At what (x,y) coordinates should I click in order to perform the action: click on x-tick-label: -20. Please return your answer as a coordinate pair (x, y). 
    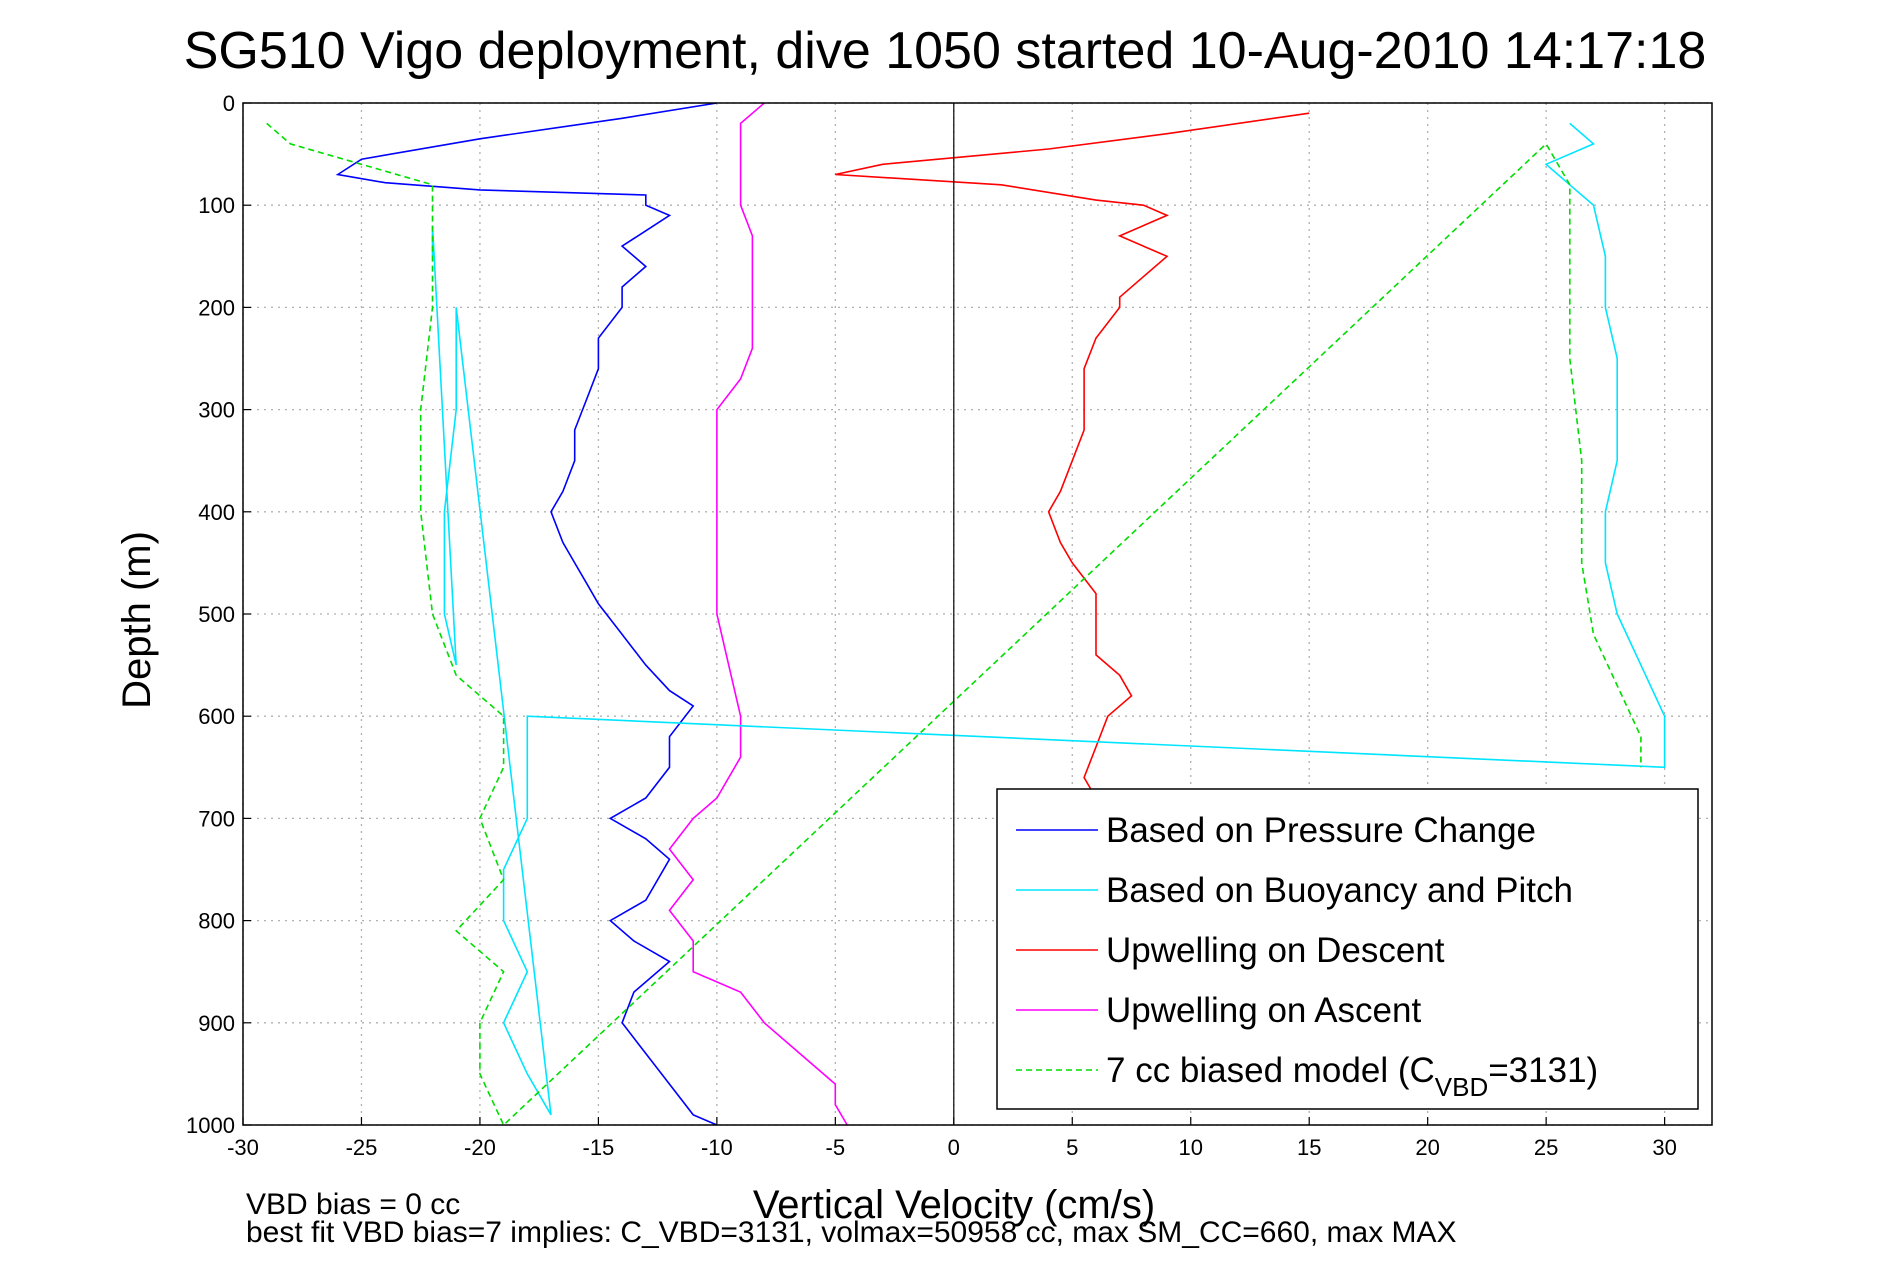
    Looking at the image, I should click on (480, 1147).